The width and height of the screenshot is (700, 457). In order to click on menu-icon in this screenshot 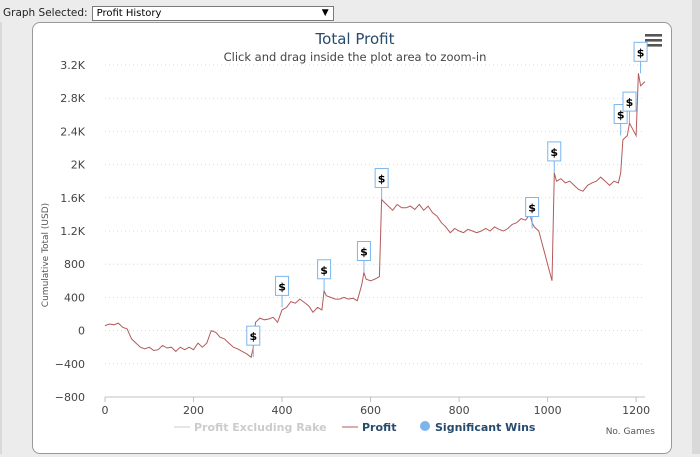, I will do `click(653, 40)`.